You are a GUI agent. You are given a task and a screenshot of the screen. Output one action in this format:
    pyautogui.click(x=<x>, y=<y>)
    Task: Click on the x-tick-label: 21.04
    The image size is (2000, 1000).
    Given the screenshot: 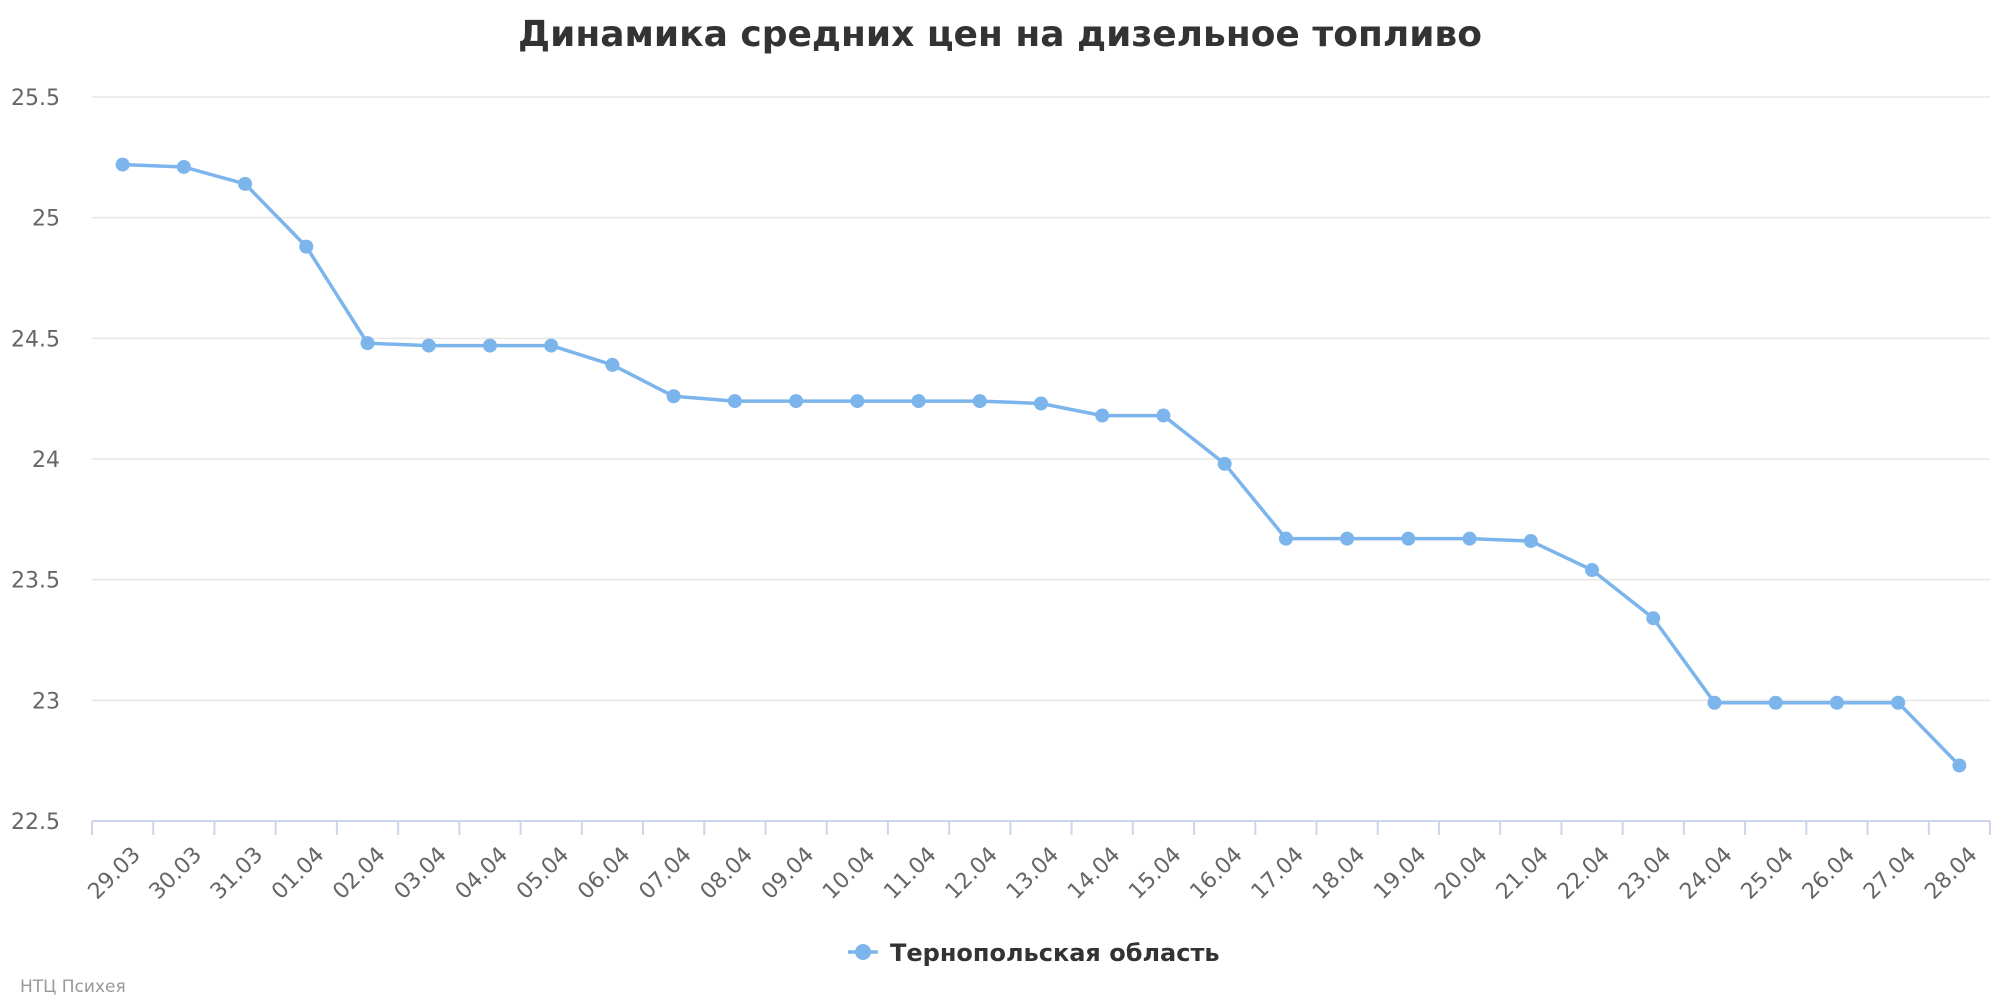 What is the action you would take?
    pyautogui.click(x=1523, y=873)
    